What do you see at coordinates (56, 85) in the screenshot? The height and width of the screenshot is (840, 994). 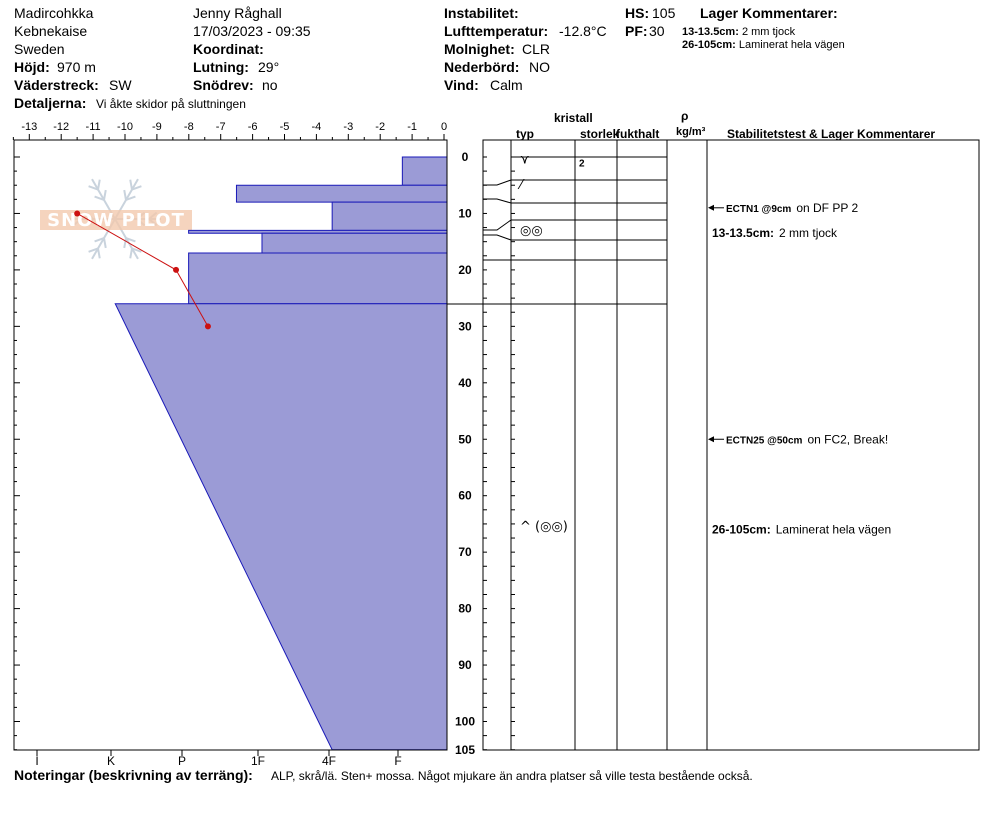 I see `aspect-label: Väderstreck:` at bounding box center [56, 85].